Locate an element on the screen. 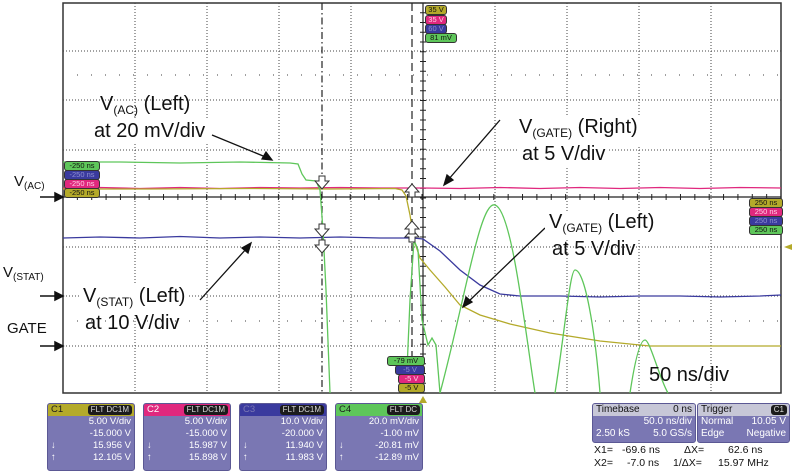 The height and width of the screenshot is (471, 792). annotation-vac-left: V(AC) (Left) is located at coordinates (145, 107).